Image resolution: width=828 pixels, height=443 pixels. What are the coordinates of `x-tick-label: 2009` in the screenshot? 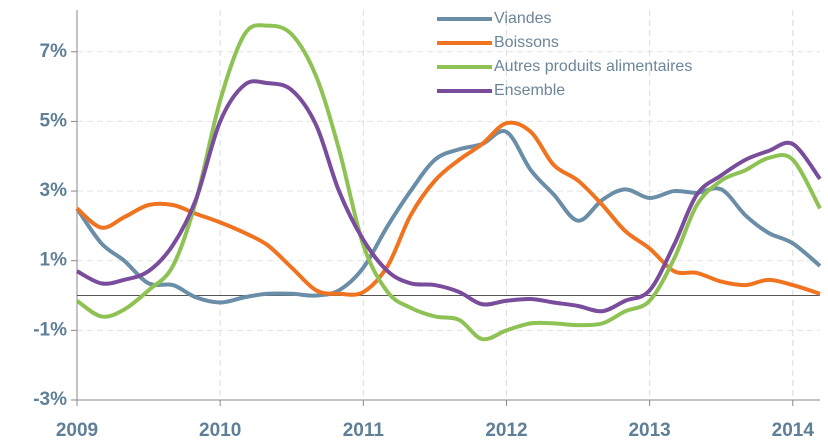 It's located at (77, 430).